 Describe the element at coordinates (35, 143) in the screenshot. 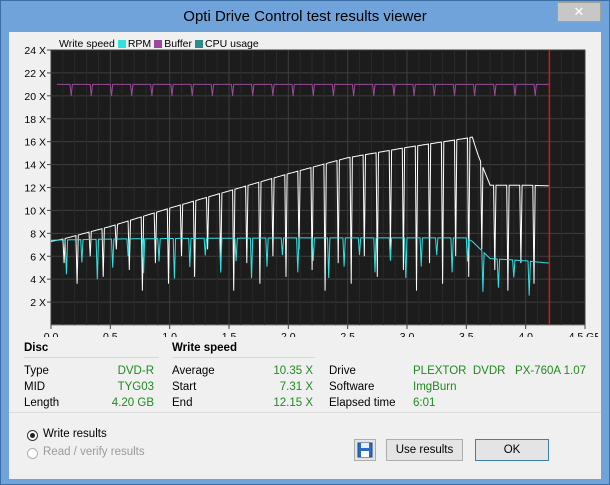

I see `y-tick-label: 16 X` at that location.